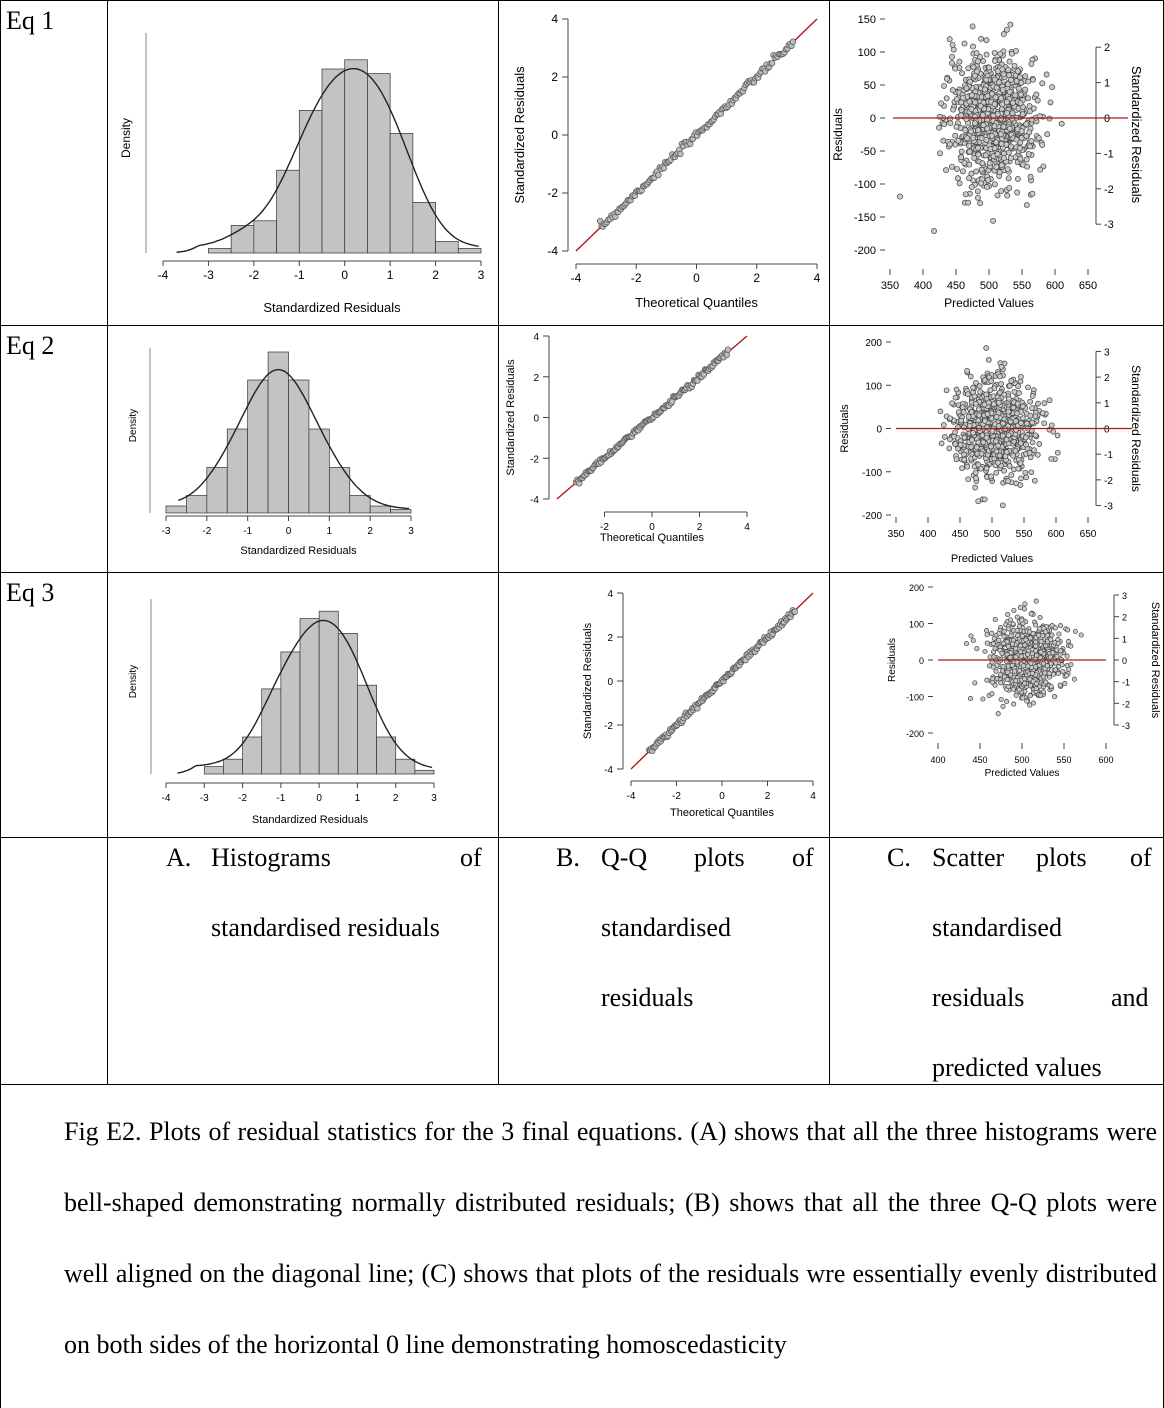 The image size is (1164, 1408). I want to click on x-axis-label: Predicted Values, so click(992, 559).